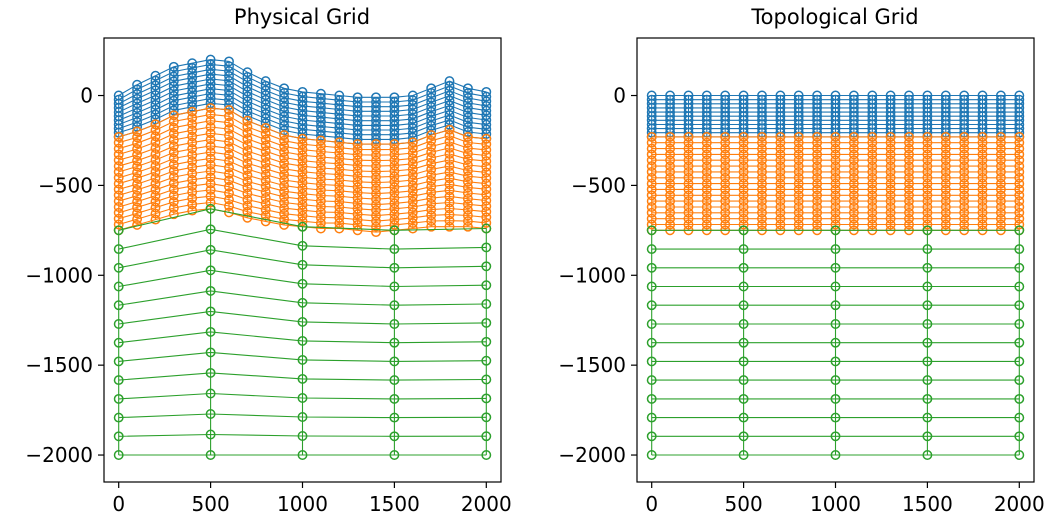 The height and width of the screenshot is (525, 1050). Describe the element at coordinates (302, 185) in the screenshot. I see `physical-series-1-layer-line` at that location.